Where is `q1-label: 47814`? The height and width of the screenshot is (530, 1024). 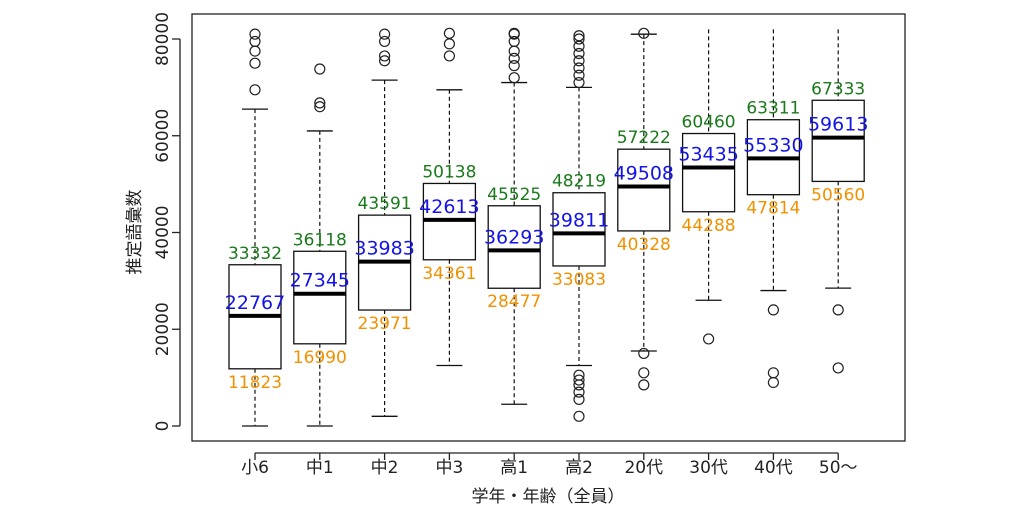
q1-label: 47814 is located at coordinates (773, 209).